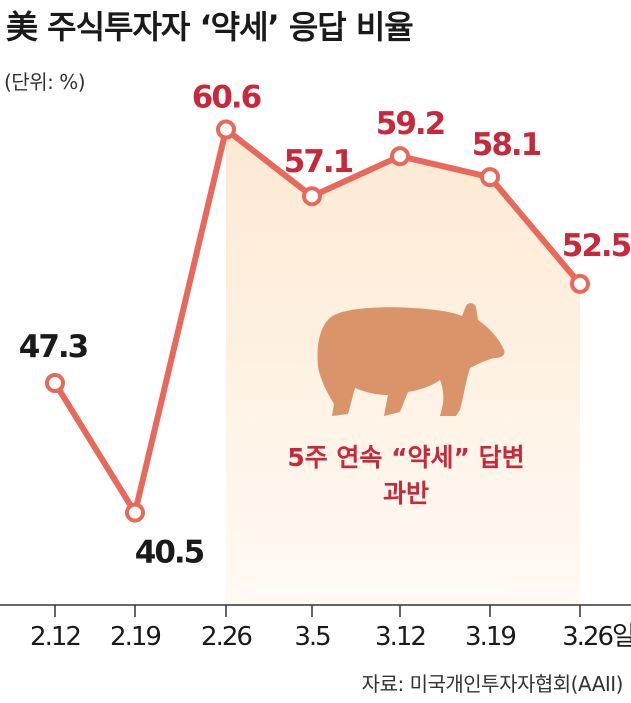  I want to click on value-label-3.12: 59.2, so click(410, 124).